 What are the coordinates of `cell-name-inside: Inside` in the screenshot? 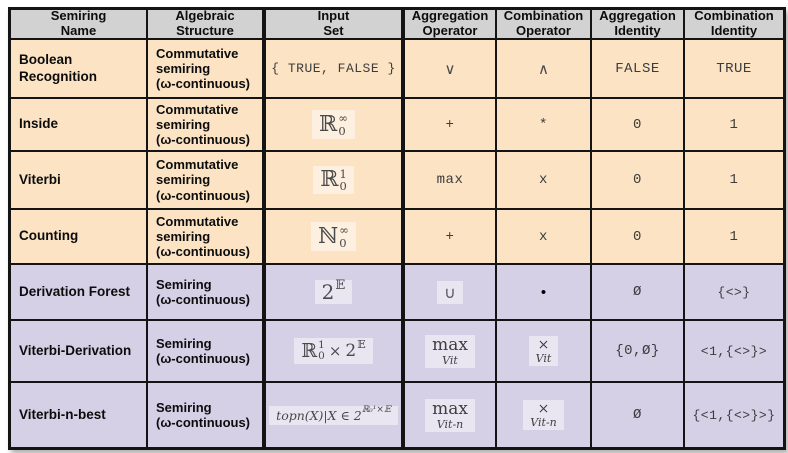 It's located at (79, 125).